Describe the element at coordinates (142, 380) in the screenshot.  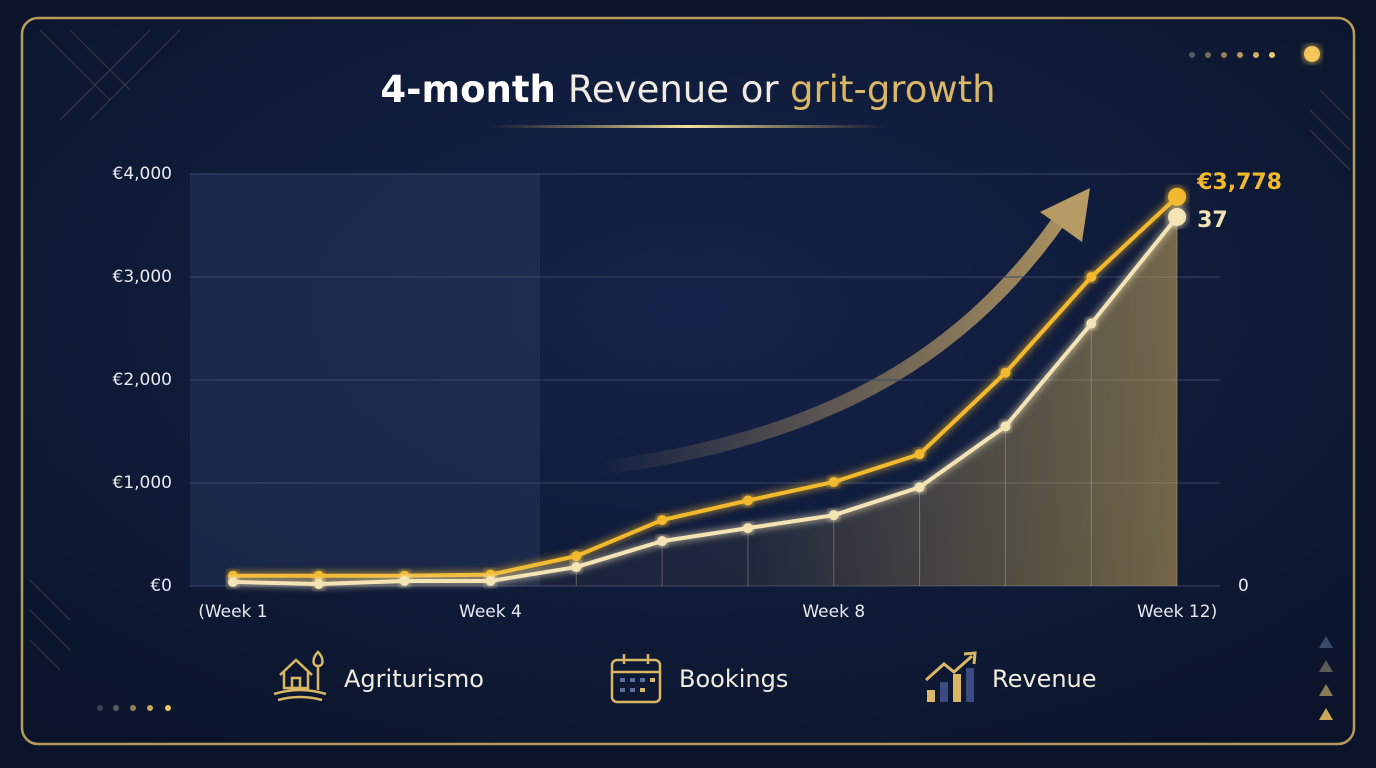
I see `y-tick-label: €2,000` at that location.